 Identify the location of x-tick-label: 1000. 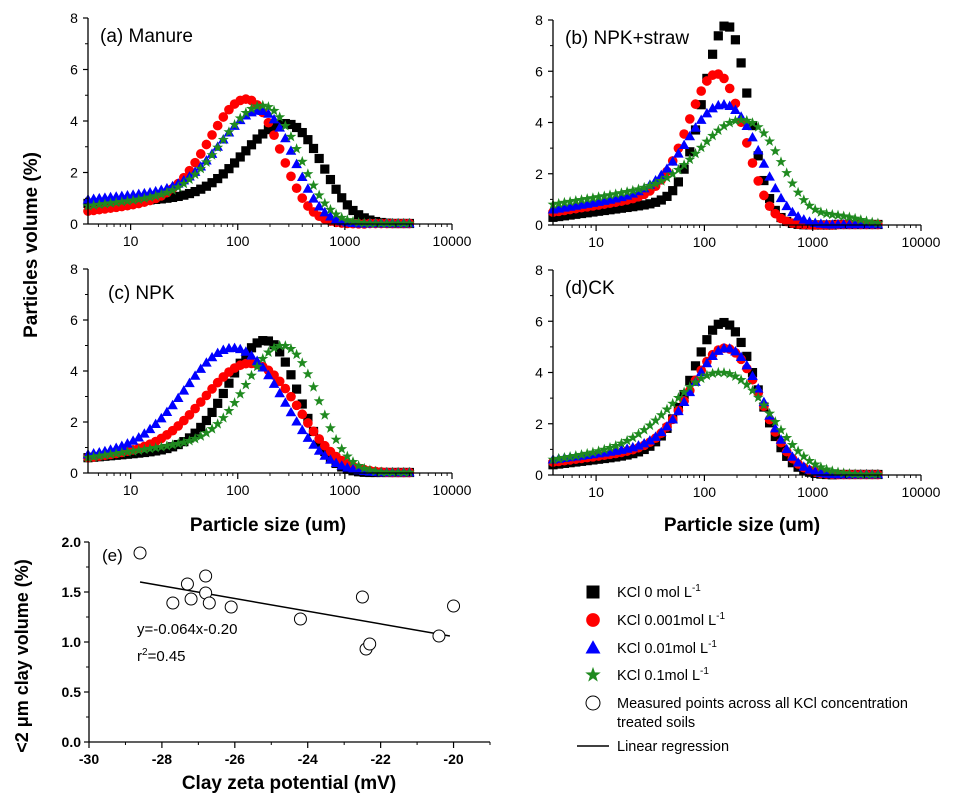
(344, 490).